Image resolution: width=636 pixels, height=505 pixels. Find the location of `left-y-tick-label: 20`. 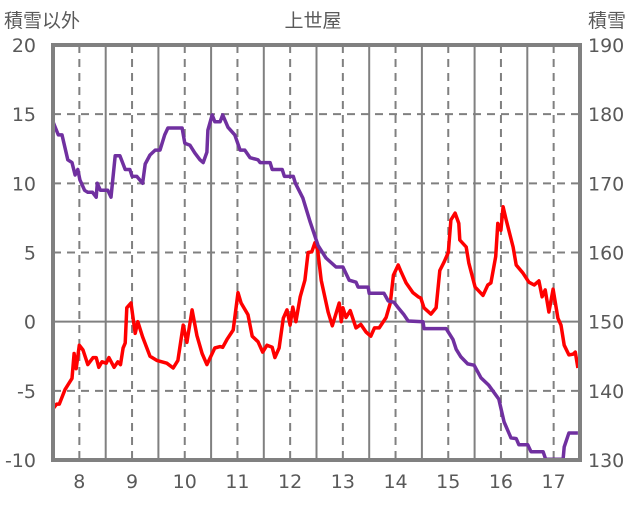

left-y-tick-label: 20 is located at coordinates (24, 46).